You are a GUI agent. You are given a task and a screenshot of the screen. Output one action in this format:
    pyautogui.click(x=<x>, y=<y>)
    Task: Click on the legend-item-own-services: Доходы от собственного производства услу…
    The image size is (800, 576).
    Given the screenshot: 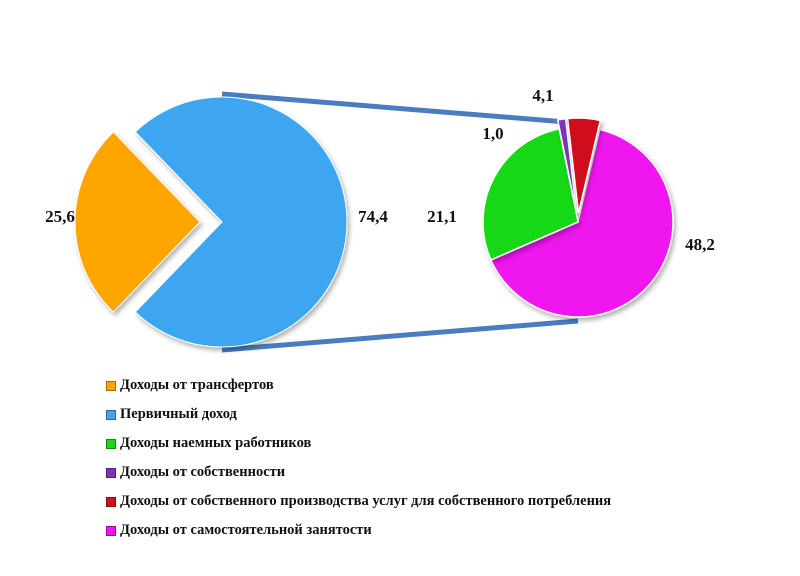 What is the action you would take?
    pyautogui.click(x=358, y=501)
    